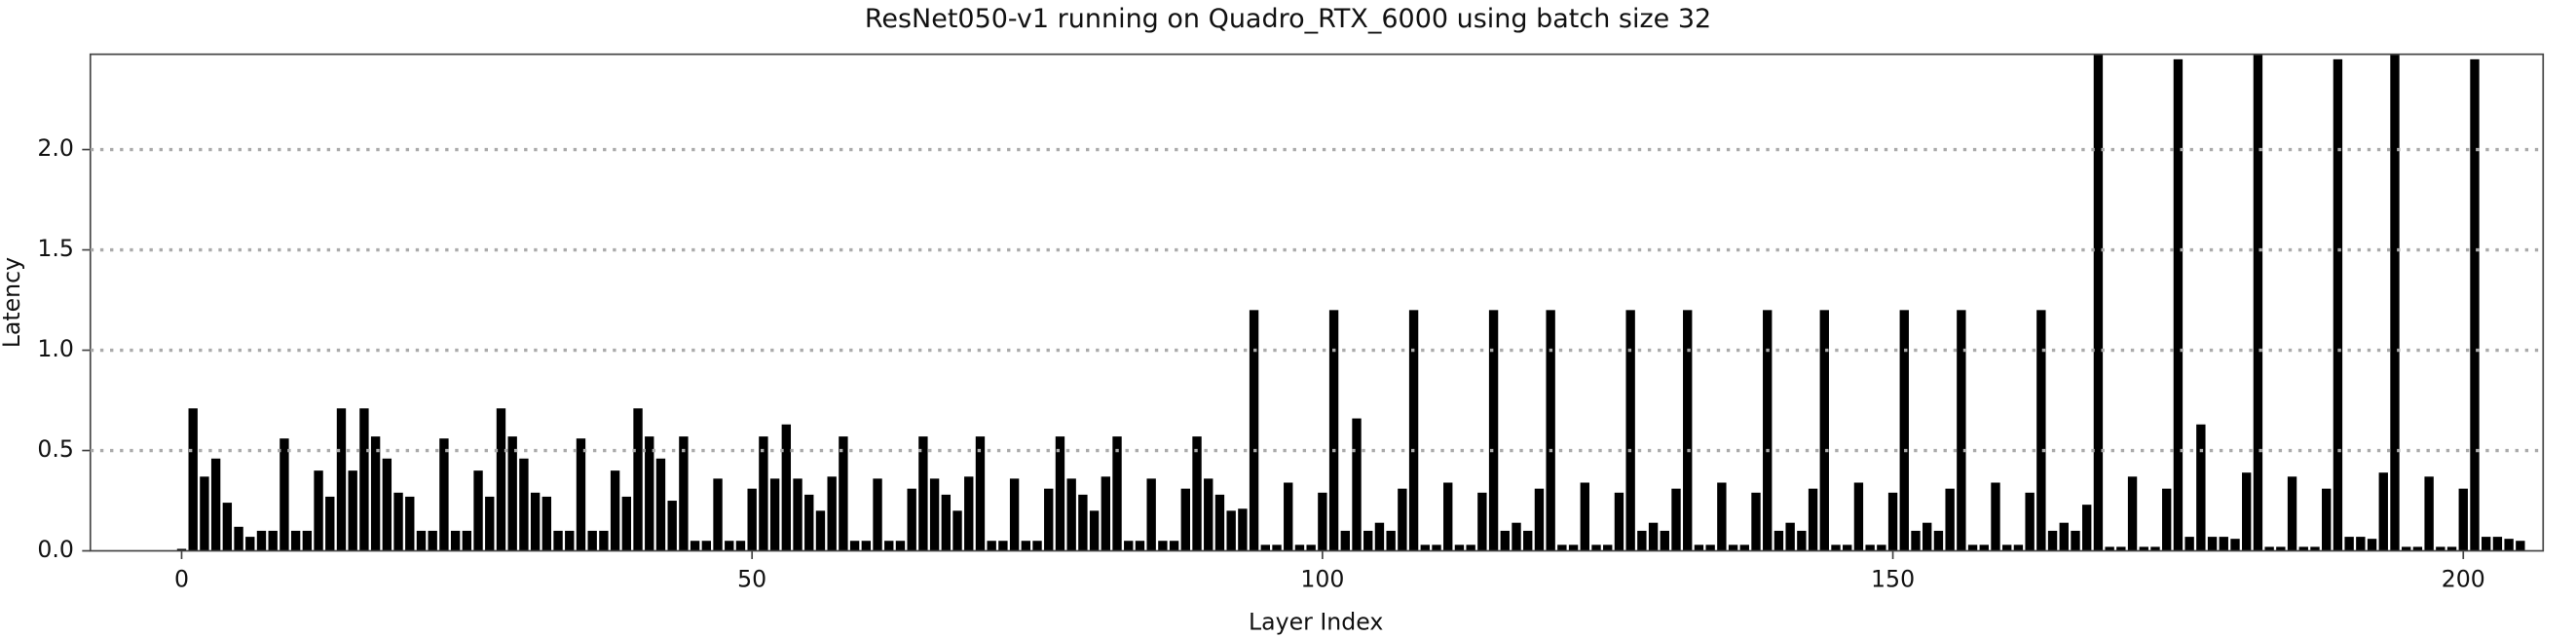  What do you see at coordinates (751, 579) in the screenshot?
I see `x-tick-label: 50` at bounding box center [751, 579].